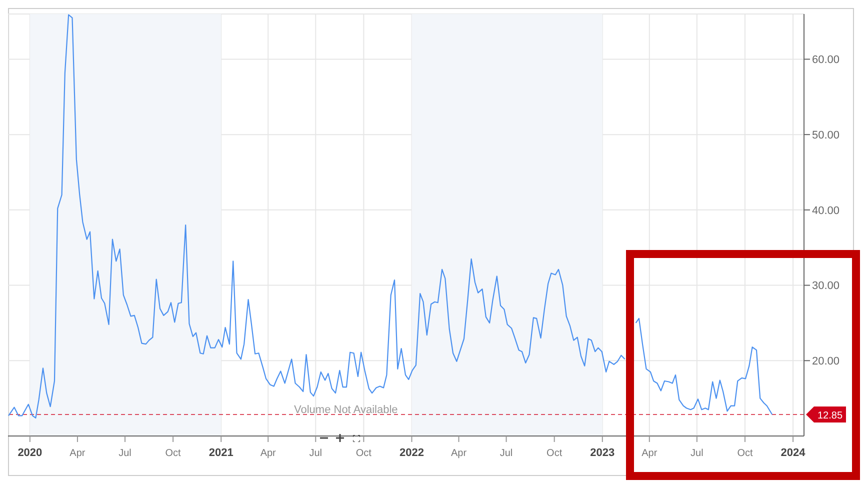  Describe the element at coordinates (830, 416) in the screenshot. I see `ref-line-label: 12.85` at that location.